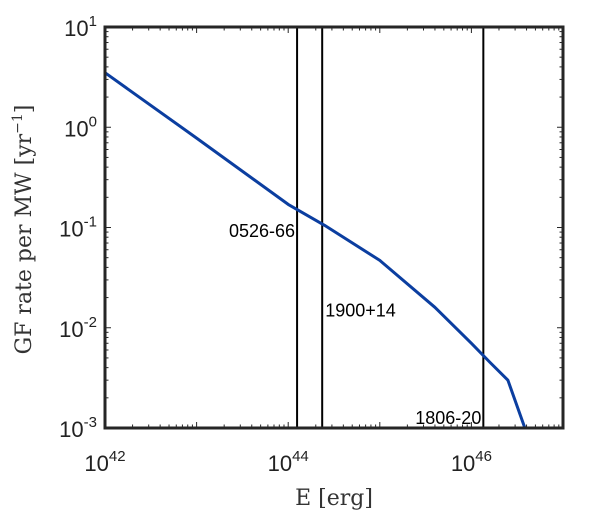 Image resolution: width=597 pixels, height=514 pixels. What do you see at coordinates (360, 310) in the screenshot?
I see `marker-label-2: 1900+14` at bounding box center [360, 310].